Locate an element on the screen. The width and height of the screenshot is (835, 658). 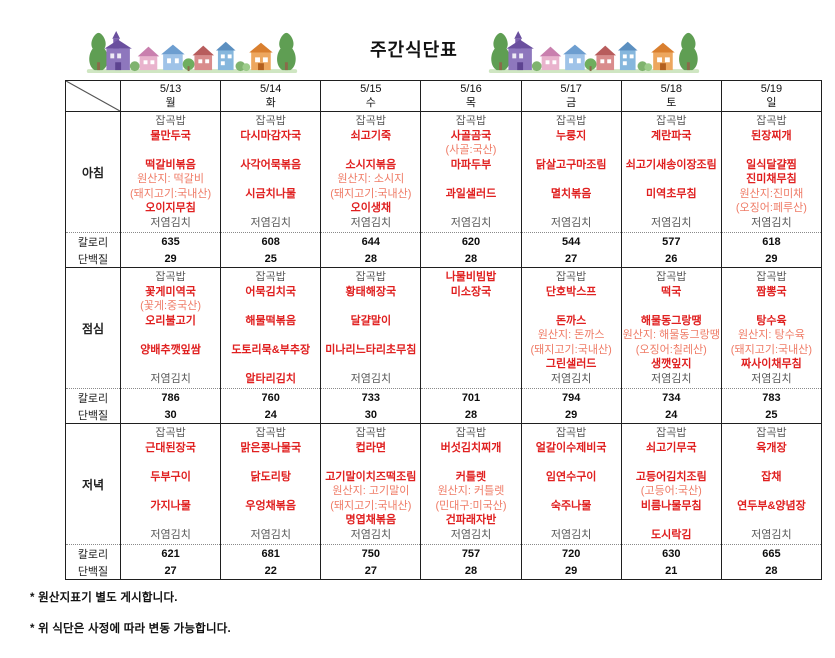
menu-item: 계란파국 is located at coordinates (671, 135).